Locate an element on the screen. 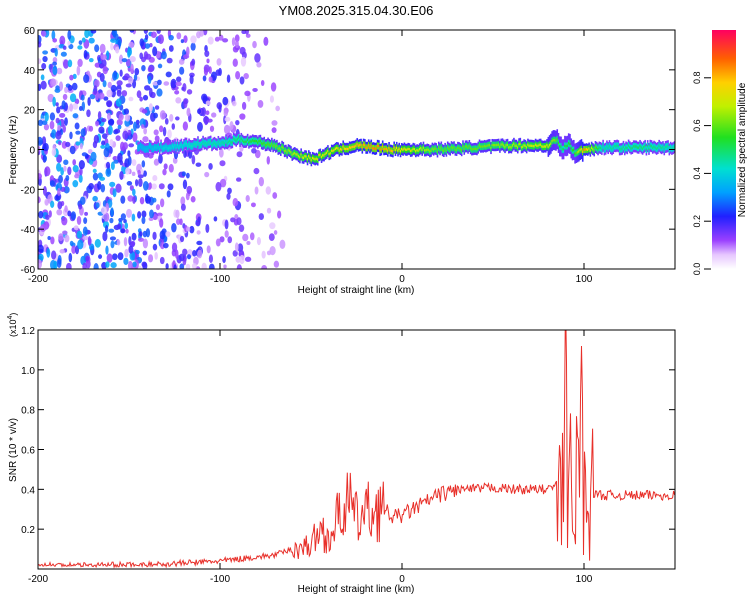 The height and width of the screenshot is (600, 750). y-tick-label: -40 is located at coordinates (28, 230).